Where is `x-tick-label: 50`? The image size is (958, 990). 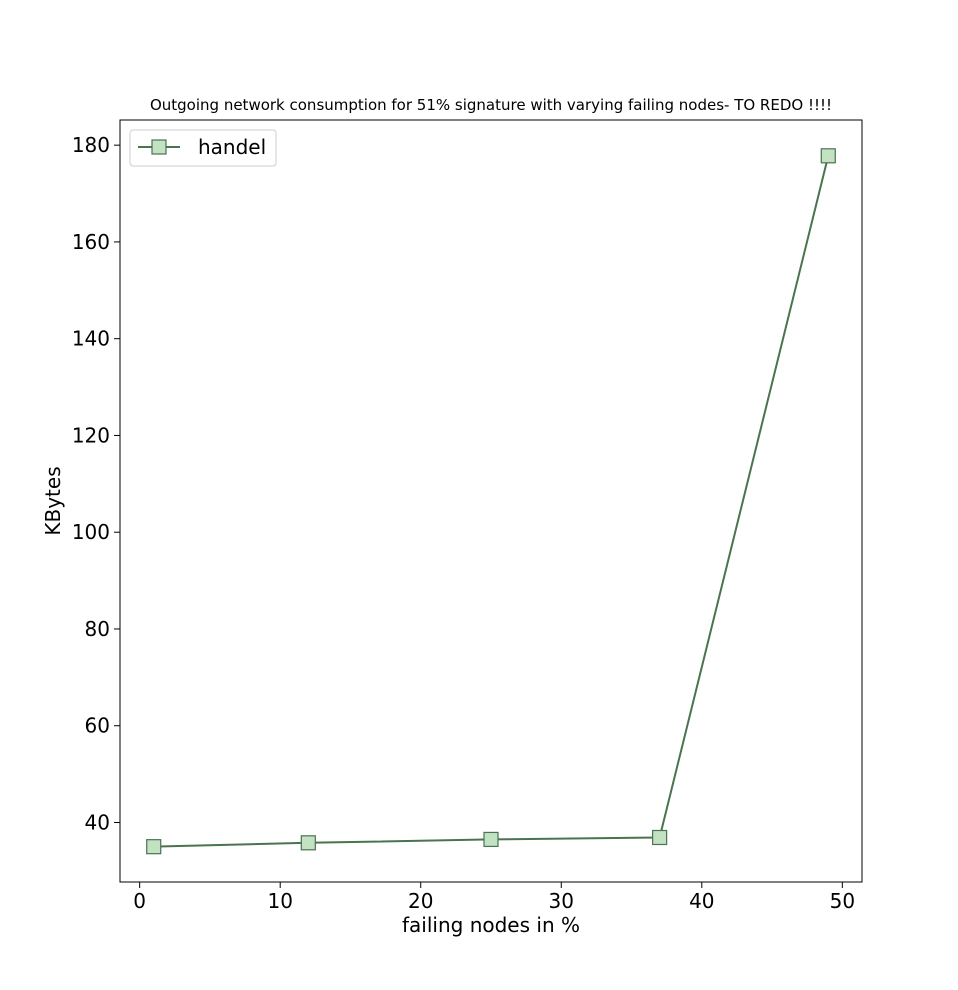 x-tick-label: 50 is located at coordinates (842, 901).